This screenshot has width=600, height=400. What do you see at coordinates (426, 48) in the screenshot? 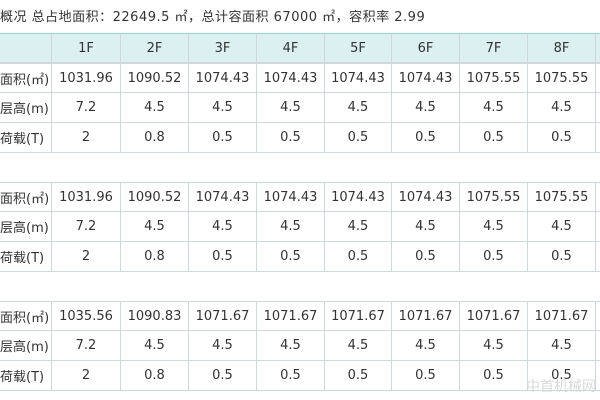
I see `column-header: 6F` at bounding box center [426, 48].